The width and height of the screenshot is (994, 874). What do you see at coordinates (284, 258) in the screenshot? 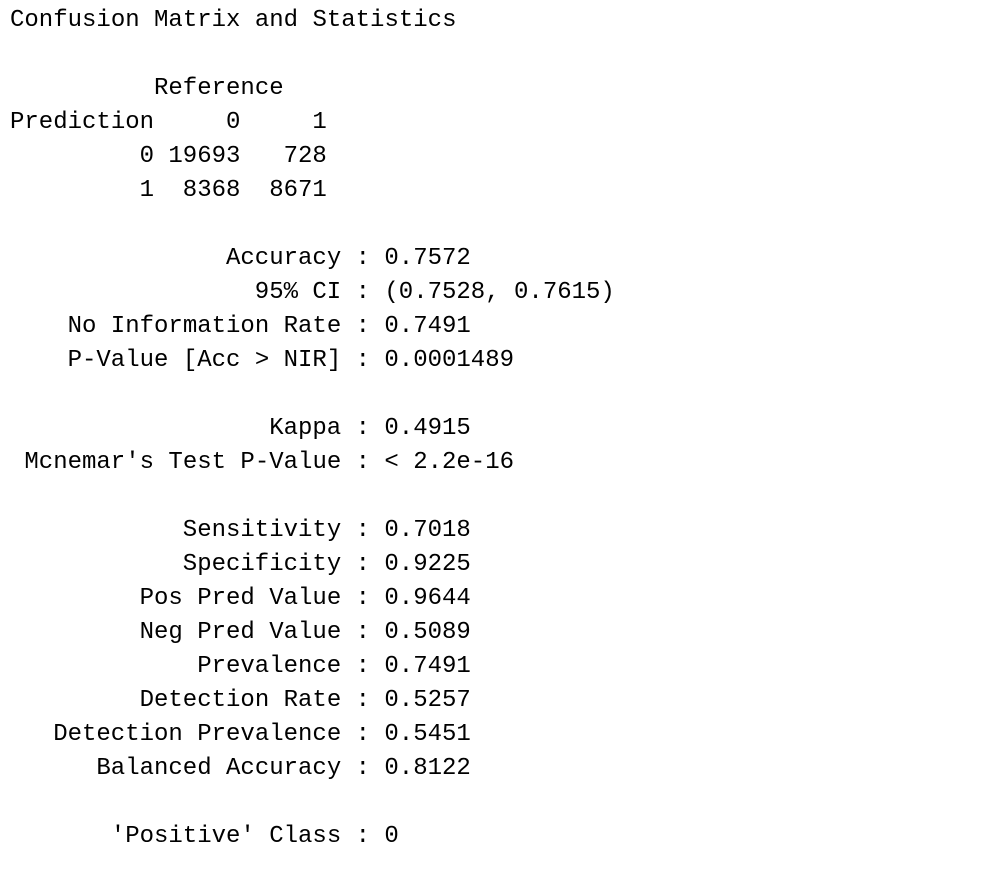
I see `stat-label: Accuracy` at bounding box center [284, 258].